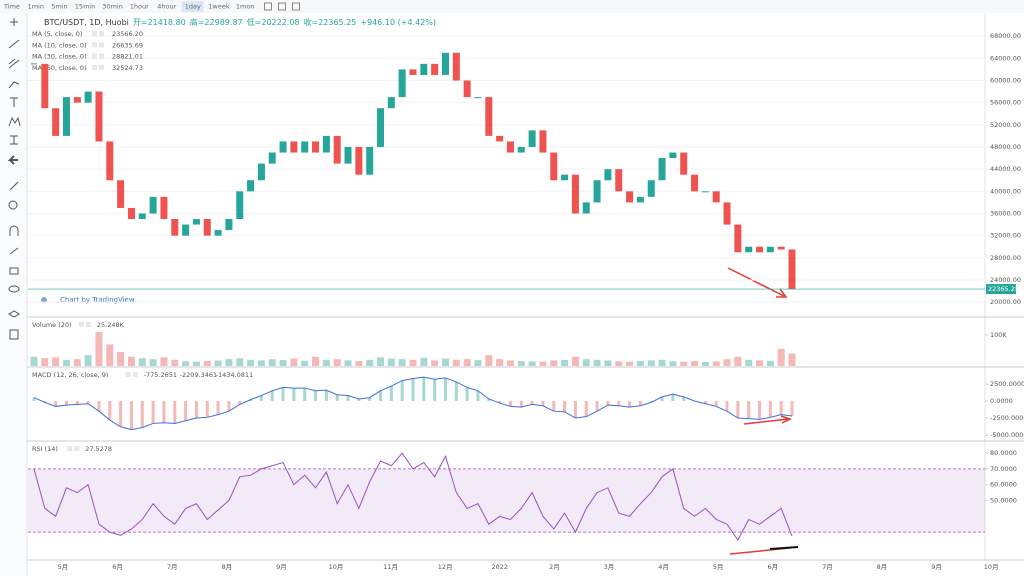 The image size is (1024, 580). I want to click on magnet-icon, so click(14, 230).